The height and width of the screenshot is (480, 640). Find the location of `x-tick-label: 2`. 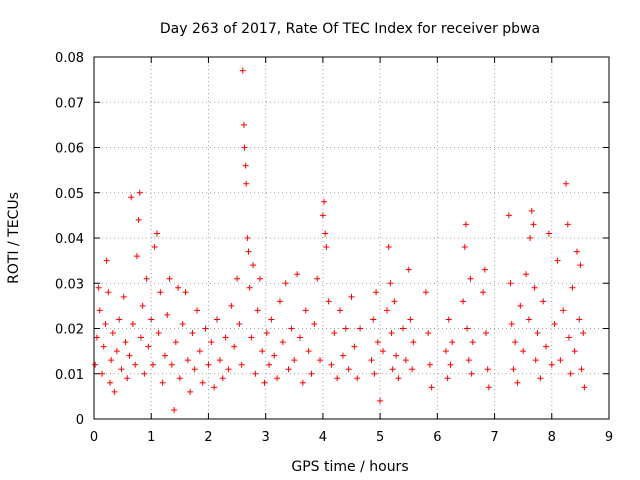

x-tick-label: 2 is located at coordinates (208, 437).